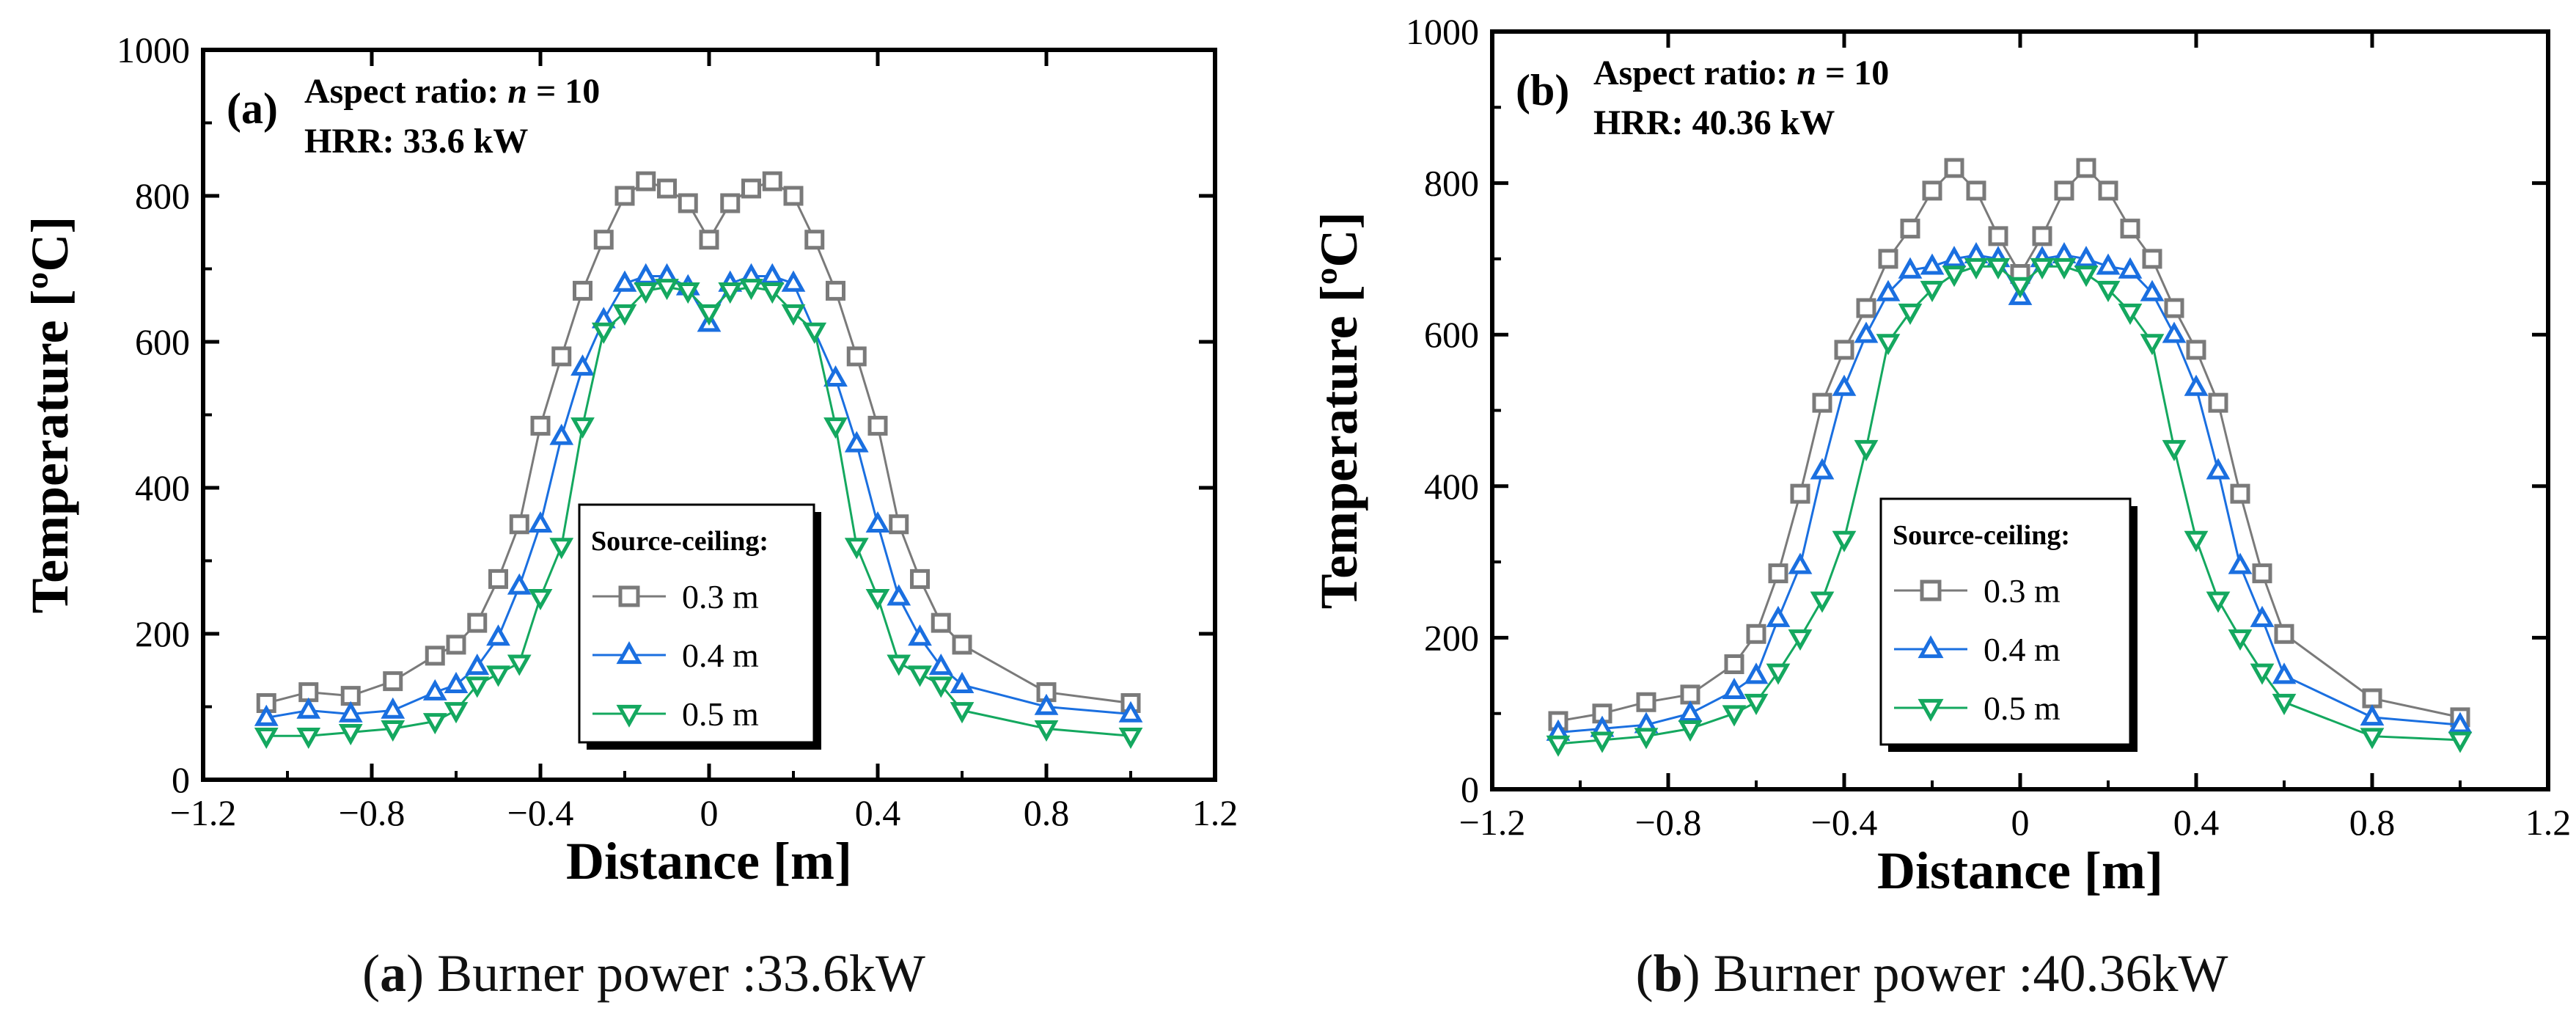 The width and height of the screenshot is (2576, 1035). What do you see at coordinates (1844, 822) in the screenshot?
I see `chart-b-x-tick-label: −0.4` at bounding box center [1844, 822].